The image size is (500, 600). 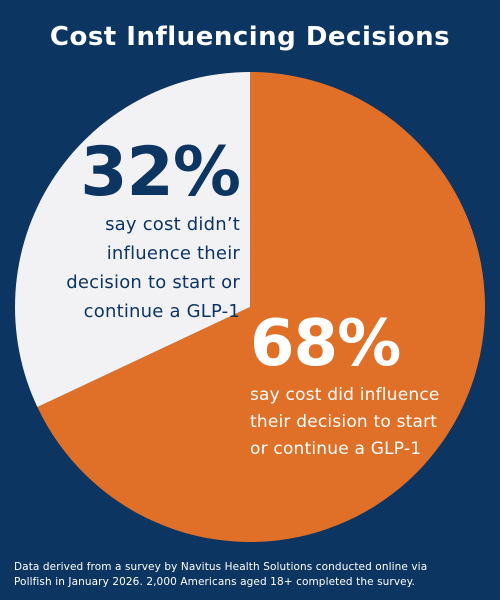 What do you see at coordinates (172, 224) in the screenshot?
I see `desc-line: say cost didn’t` at bounding box center [172, 224].